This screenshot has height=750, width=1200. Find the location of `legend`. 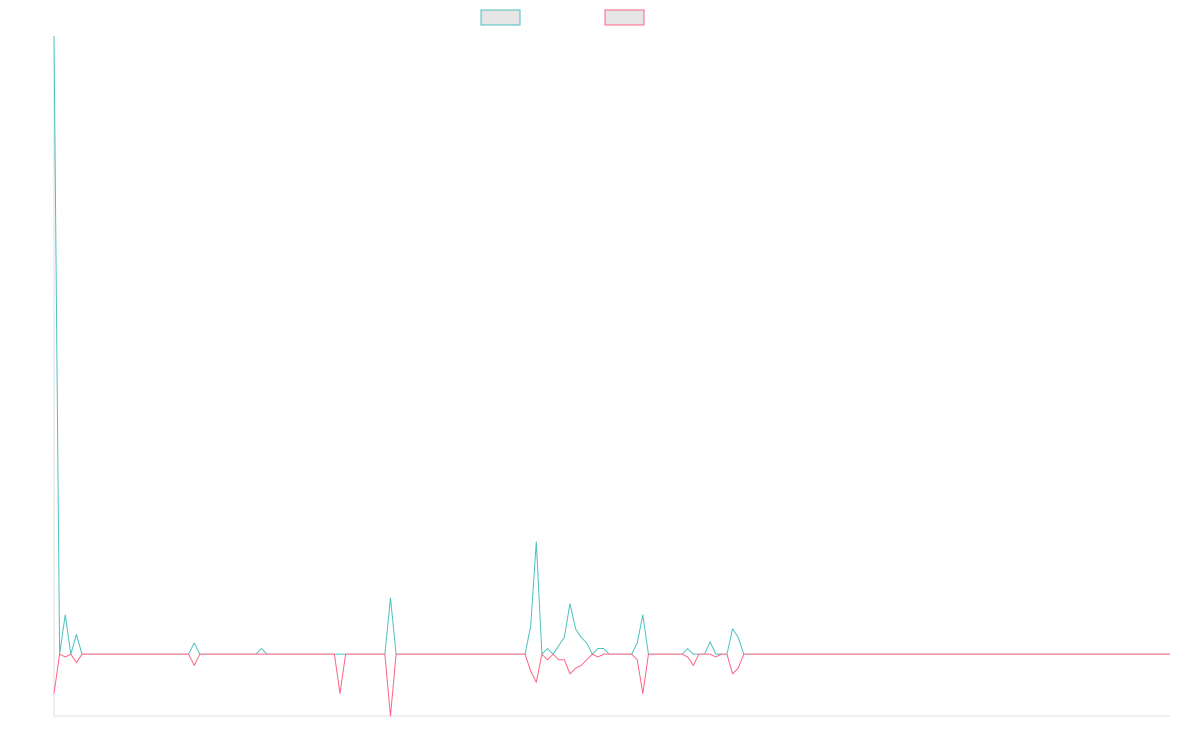

legend is located at coordinates (562, 17).